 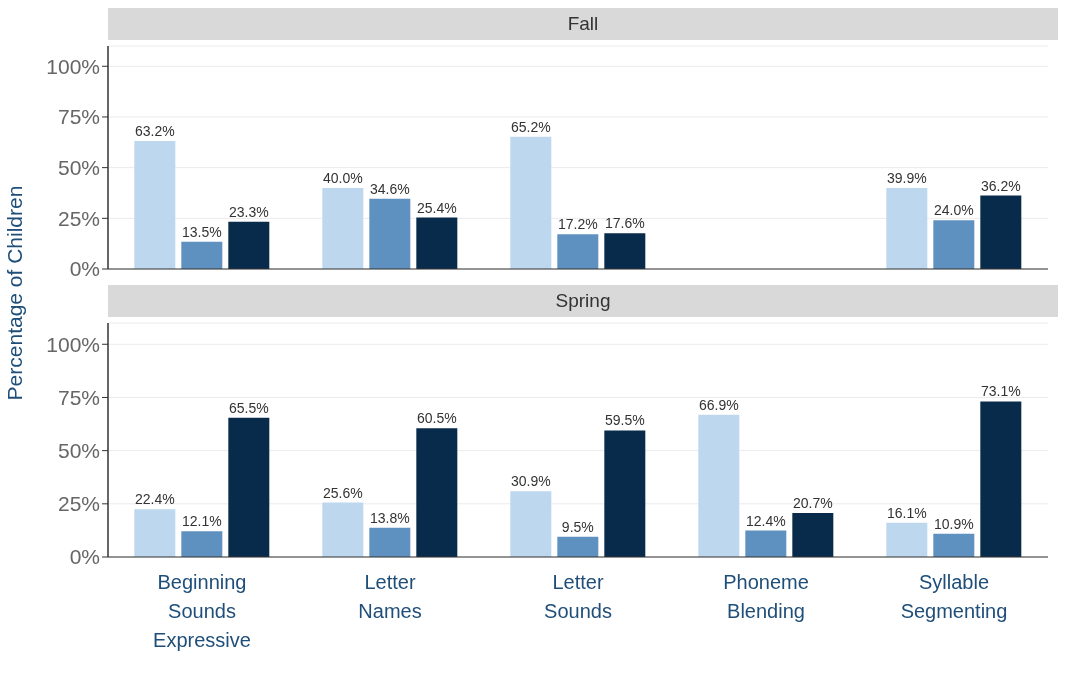 I want to click on data-label: 17.2%, so click(x=577, y=224).